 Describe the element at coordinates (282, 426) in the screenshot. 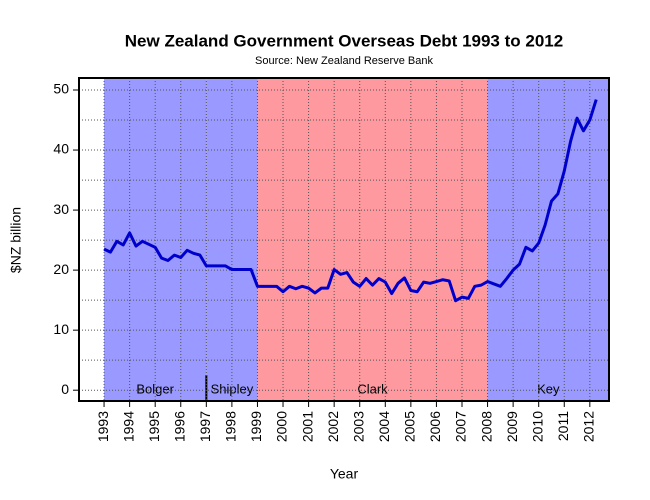

I see `x-tick-label: 2000` at that location.